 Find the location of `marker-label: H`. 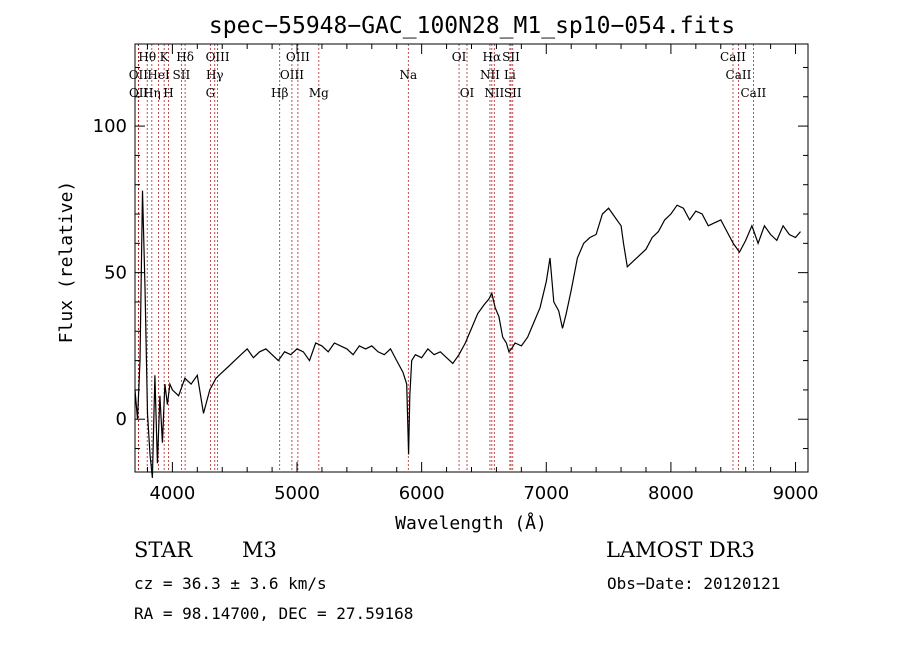

marker-label: H is located at coordinates (168, 93).